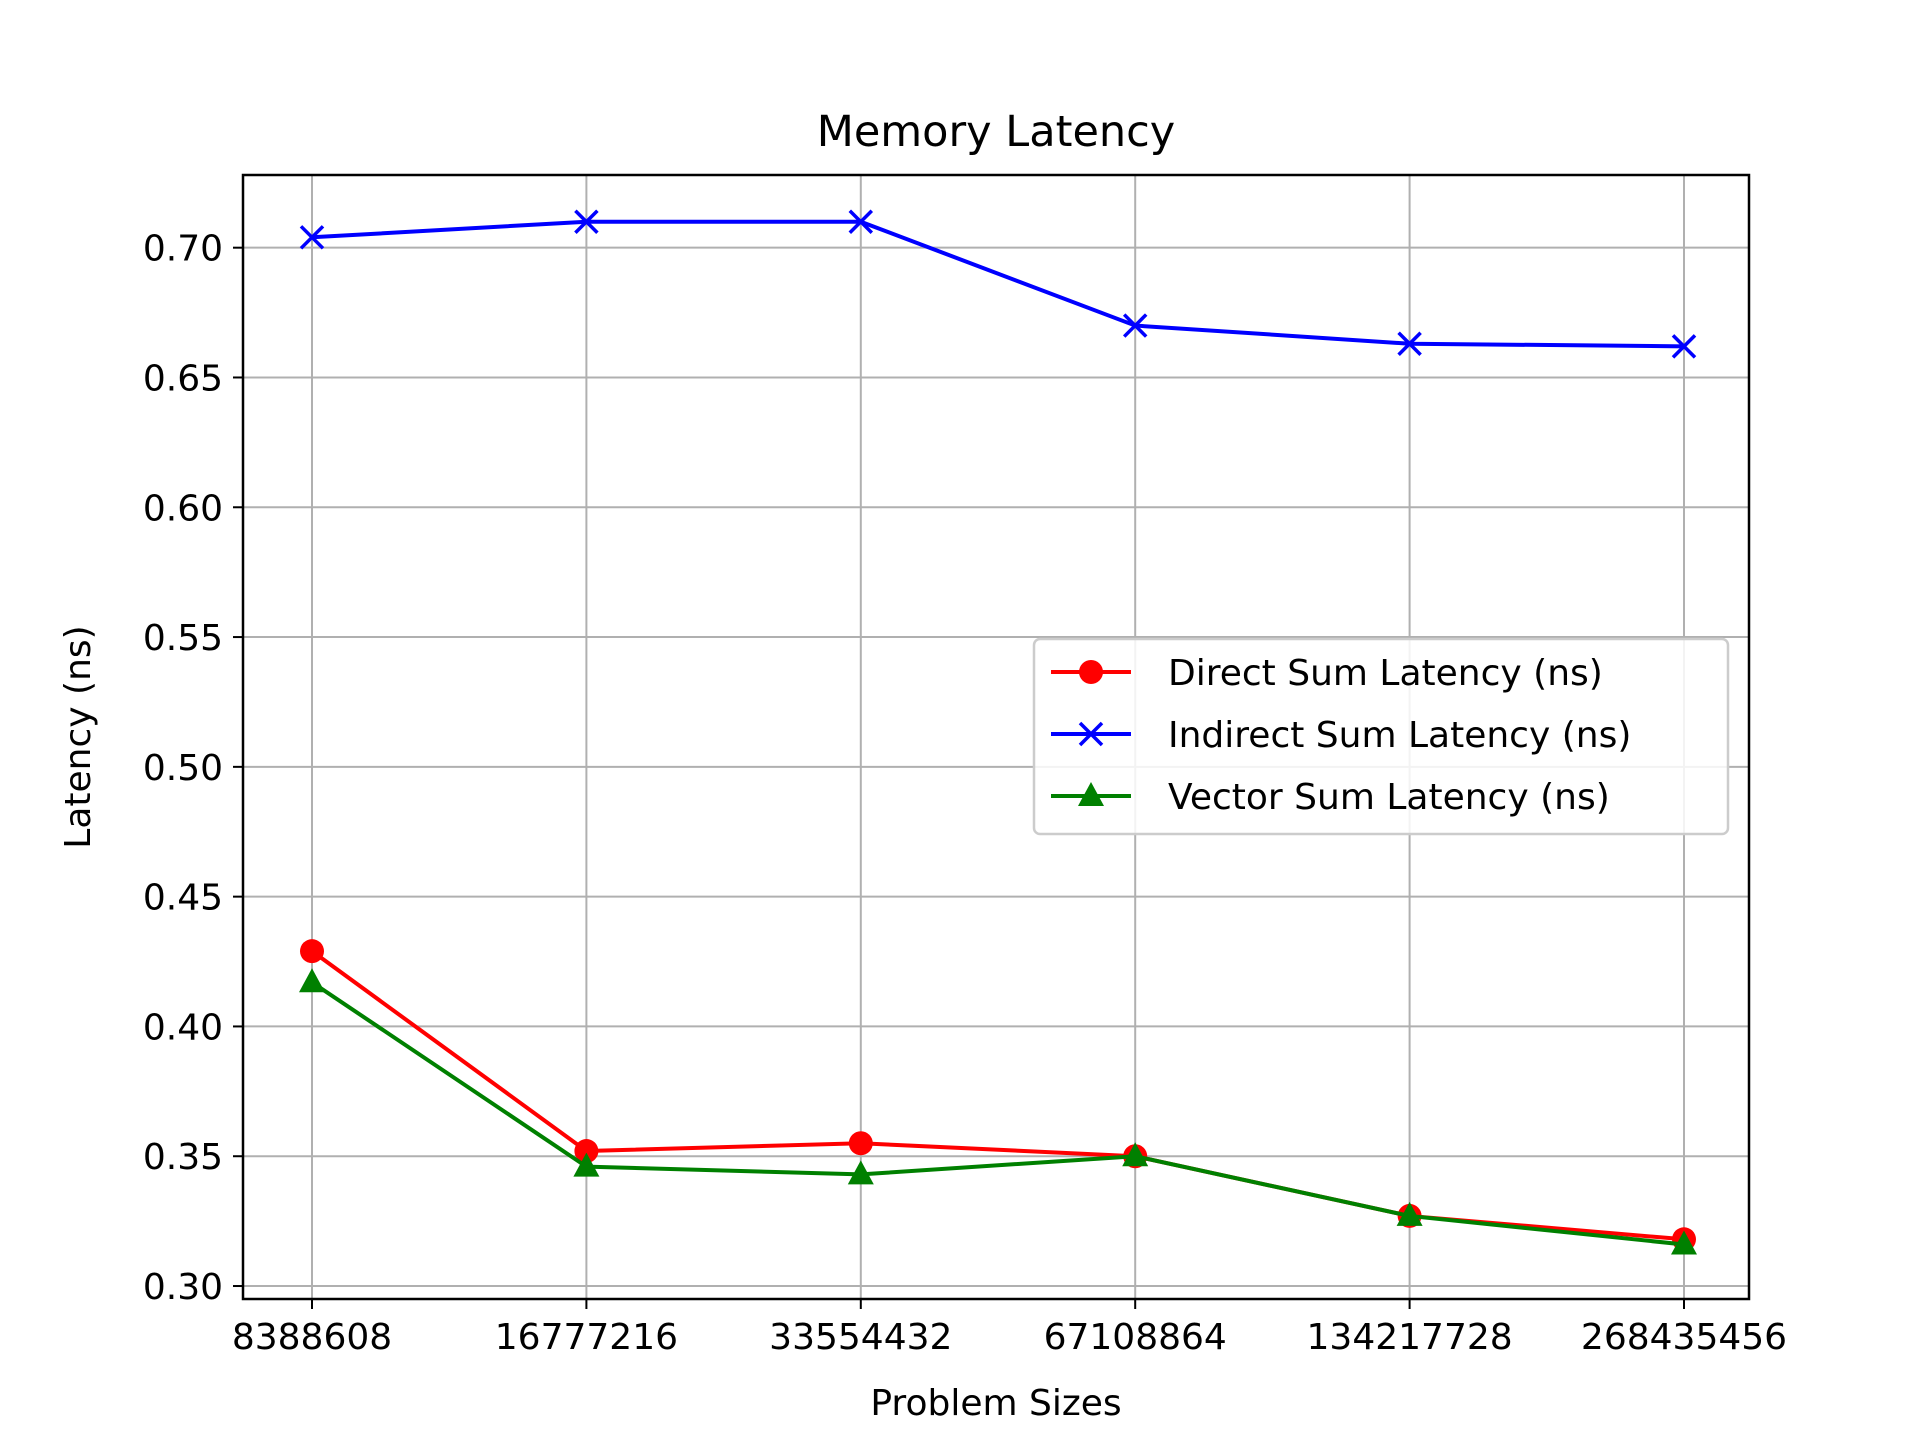 The image size is (1920, 1440). What do you see at coordinates (183, 1287) in the screenshot?
I see `y-tick-label: 0.30` at bounding box center [183, 1287].